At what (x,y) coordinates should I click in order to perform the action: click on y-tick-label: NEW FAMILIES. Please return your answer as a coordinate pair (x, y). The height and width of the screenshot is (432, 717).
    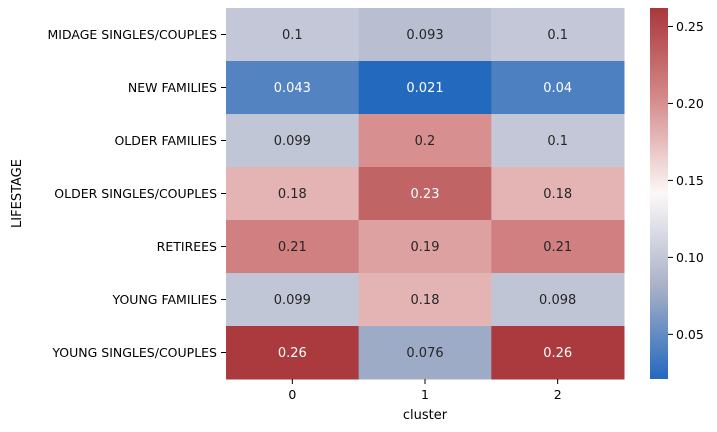
    Looking at the image, I should click on (172, 87).